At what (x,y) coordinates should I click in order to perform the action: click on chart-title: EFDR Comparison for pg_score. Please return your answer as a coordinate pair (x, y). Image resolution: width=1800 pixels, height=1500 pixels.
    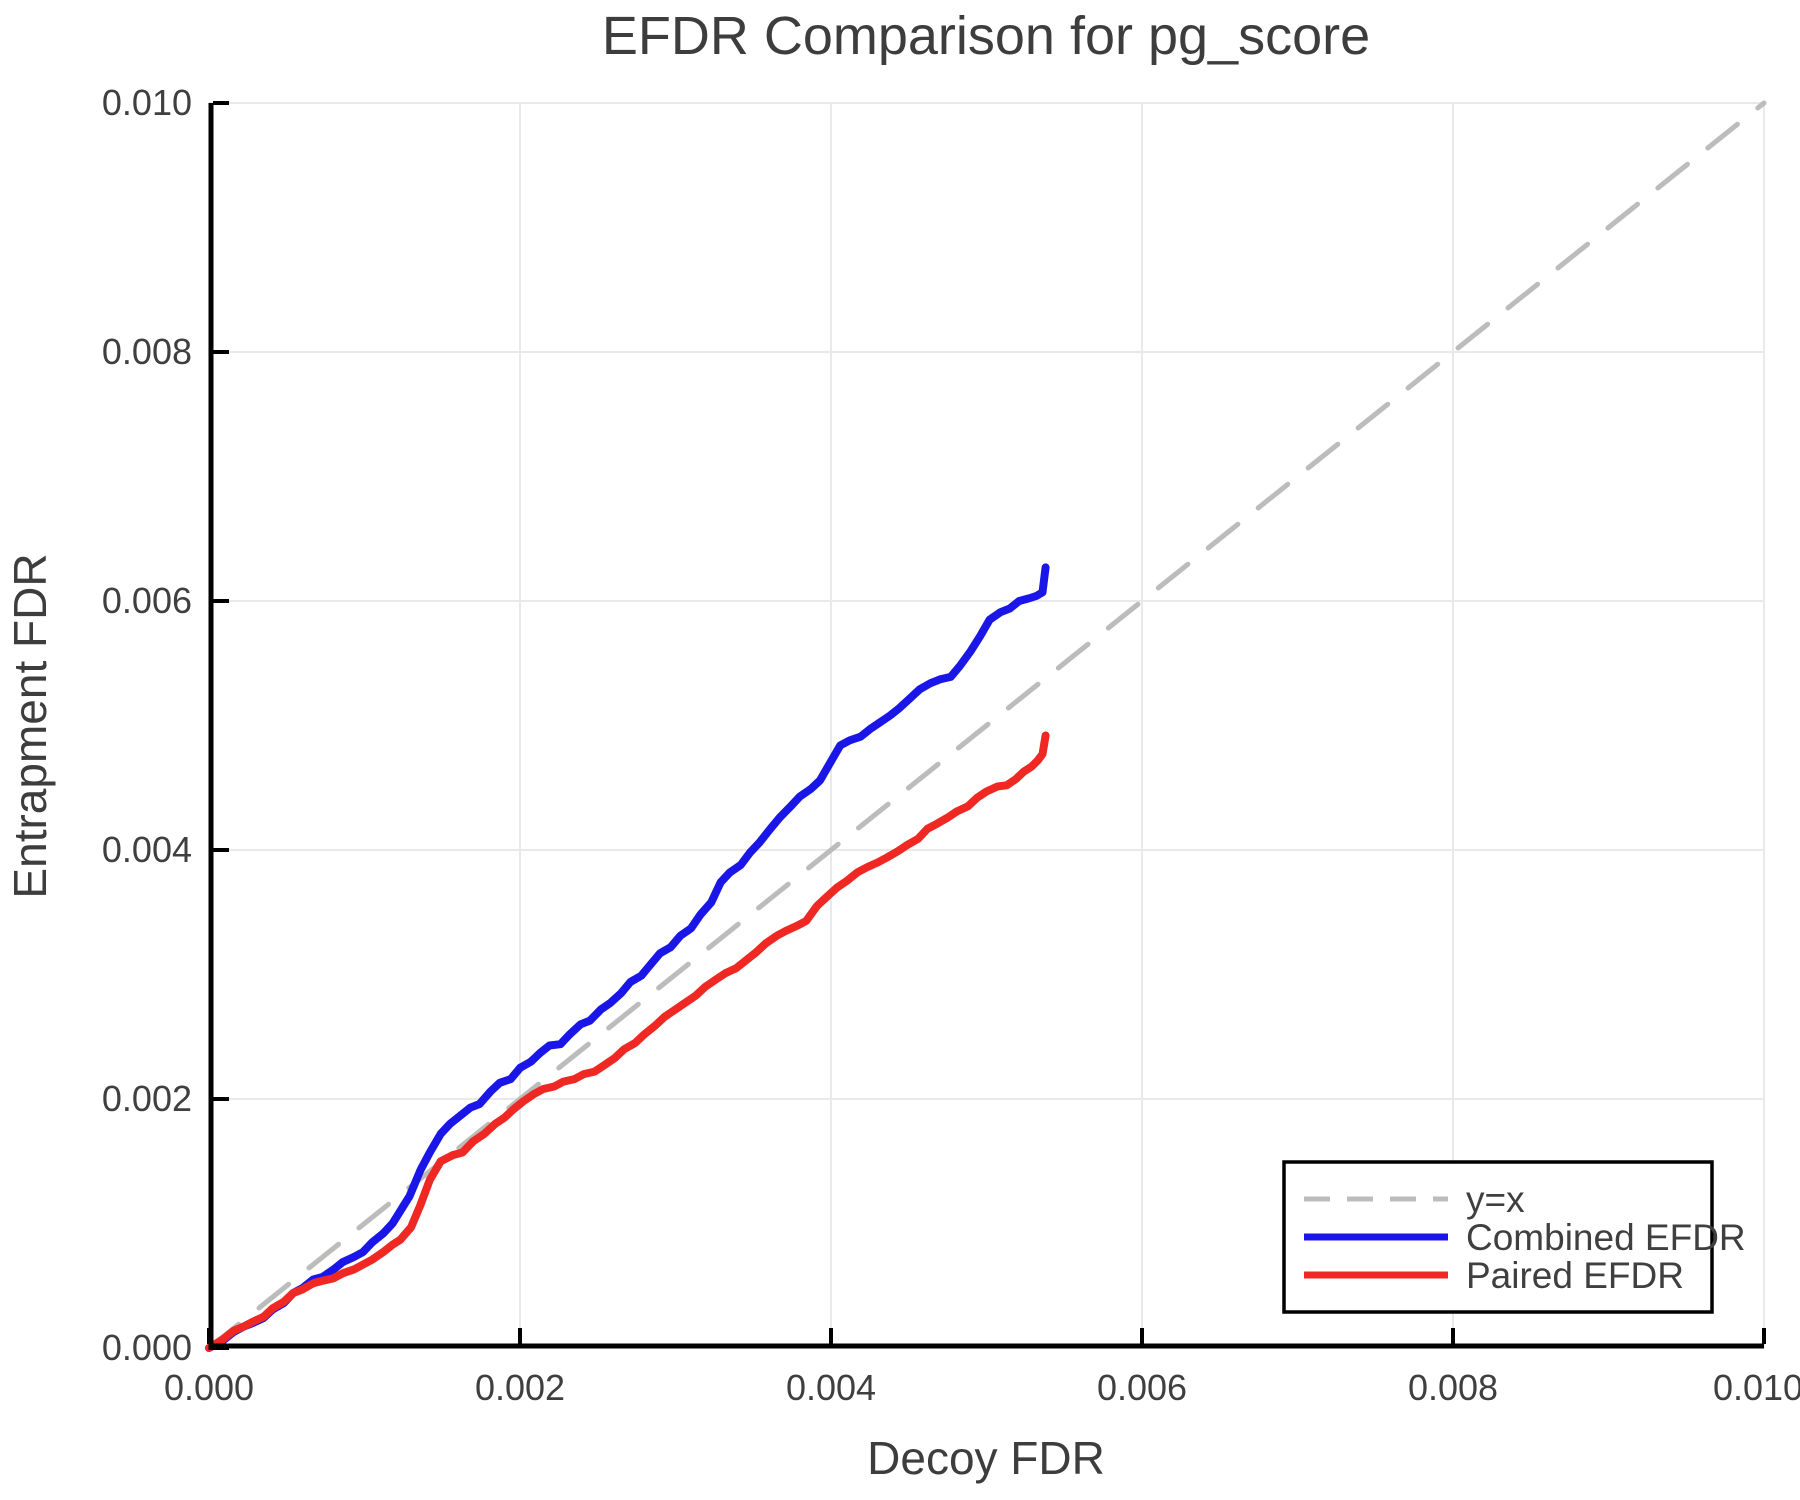
    Looking at the image, I should click on (986, 36).